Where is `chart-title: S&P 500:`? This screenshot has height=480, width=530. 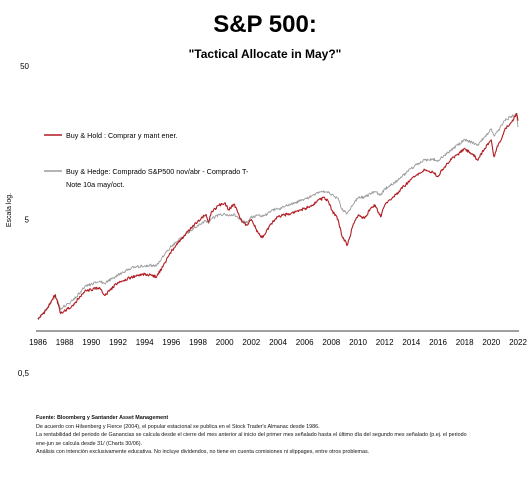
chart-title: S&P 500: is located at coordinates (265, 24).